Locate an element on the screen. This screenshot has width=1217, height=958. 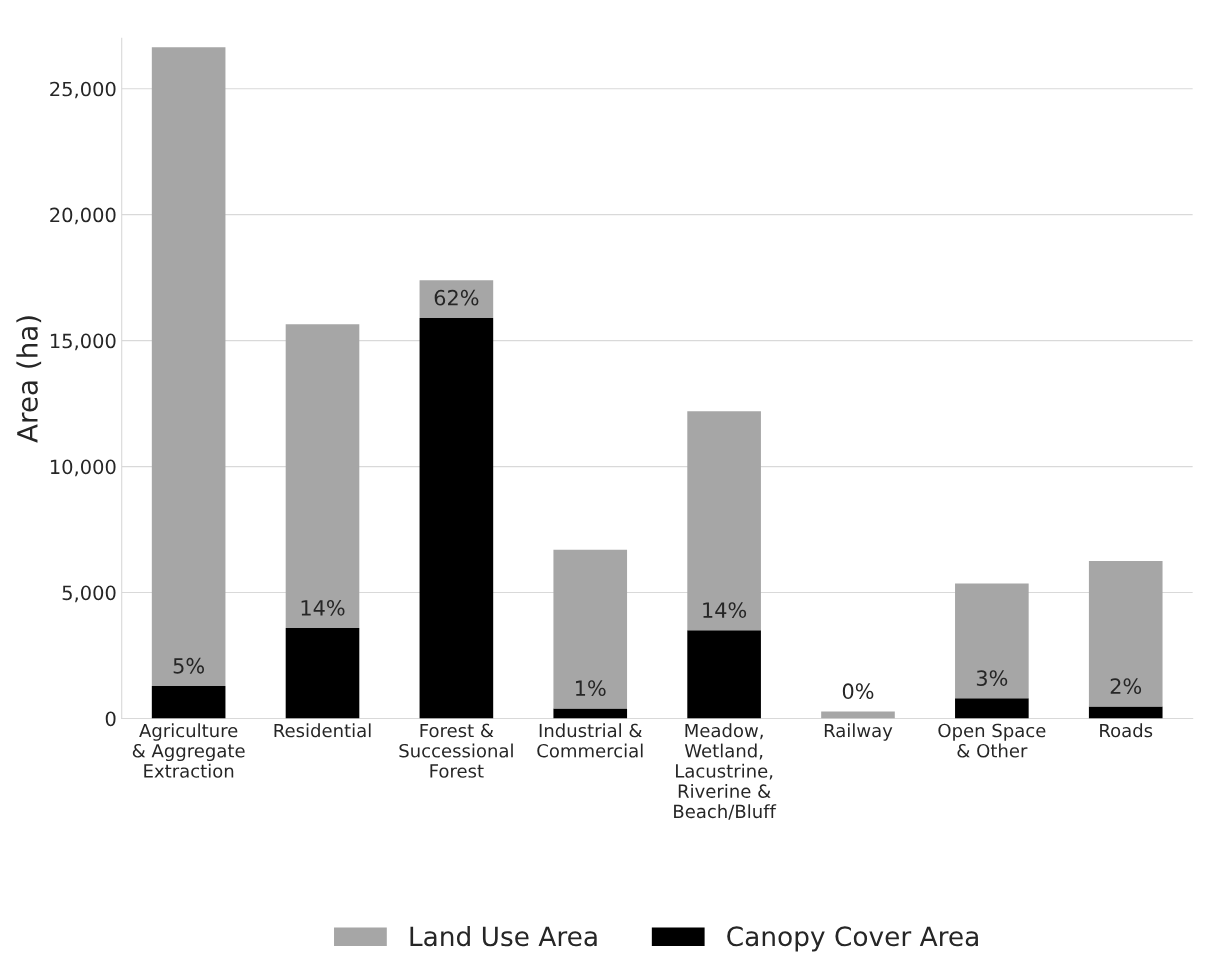
y-tick-label: 10,000 is located at coordinates (83, 468).